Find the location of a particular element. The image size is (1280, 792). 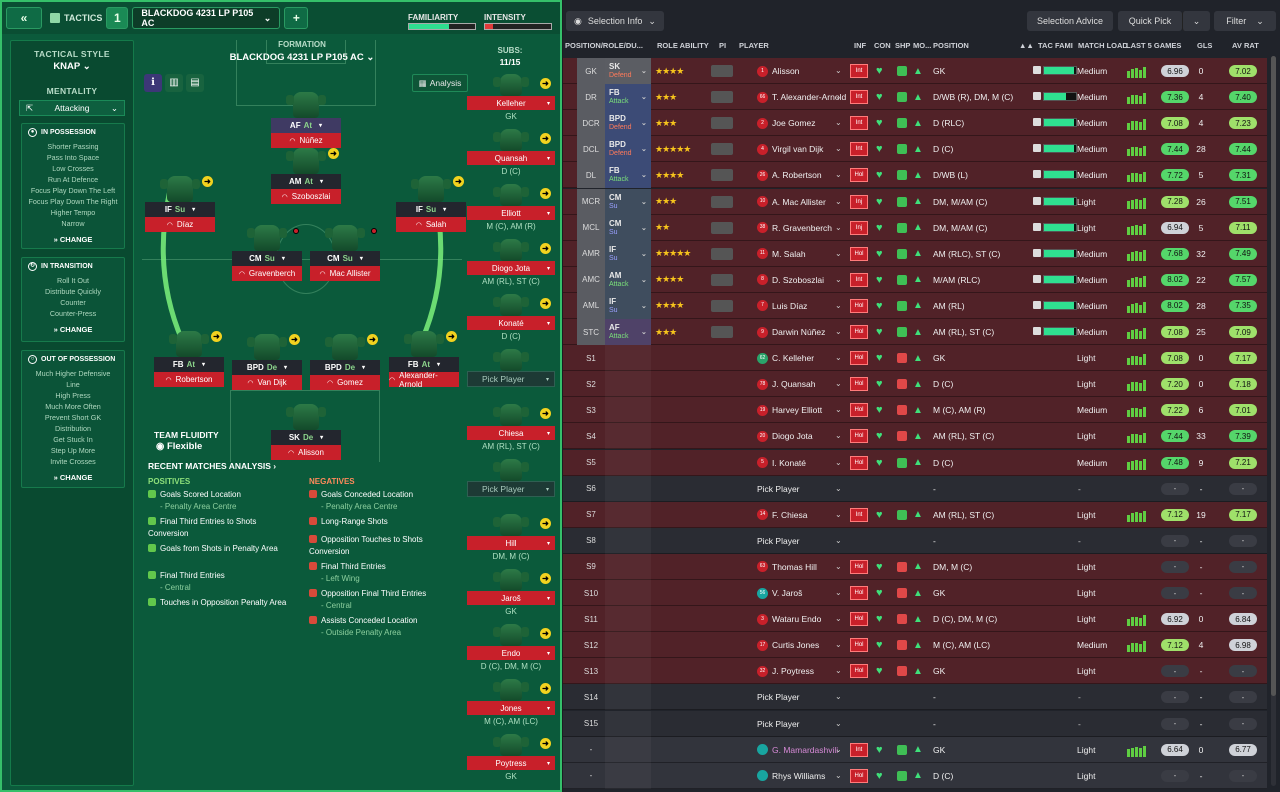

in-possession-change-button: » CHANGE is located at coordinates (73, 238).